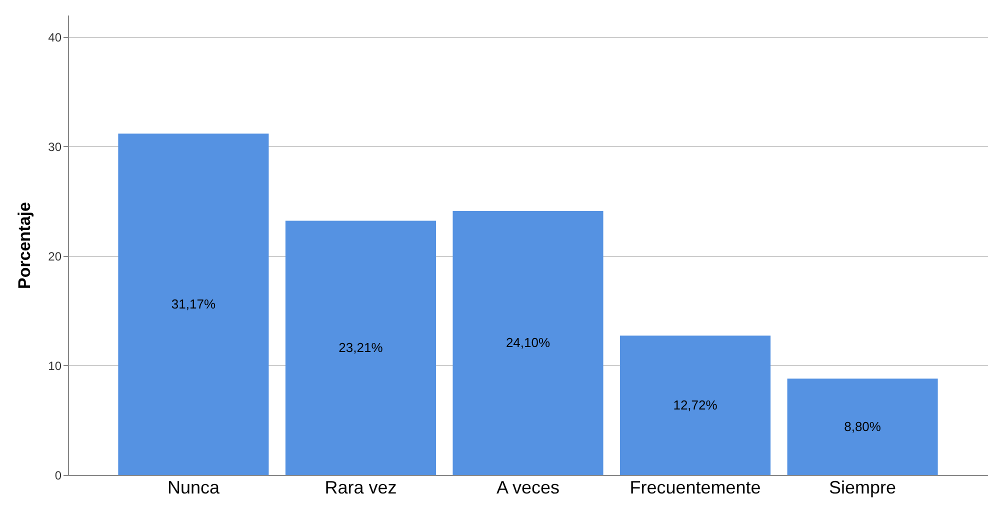 The image size is (988, 513). Describe the element at coordinates (24, 245) in the screenshot. I see `y-axis-title: Porcentaje` at that location.